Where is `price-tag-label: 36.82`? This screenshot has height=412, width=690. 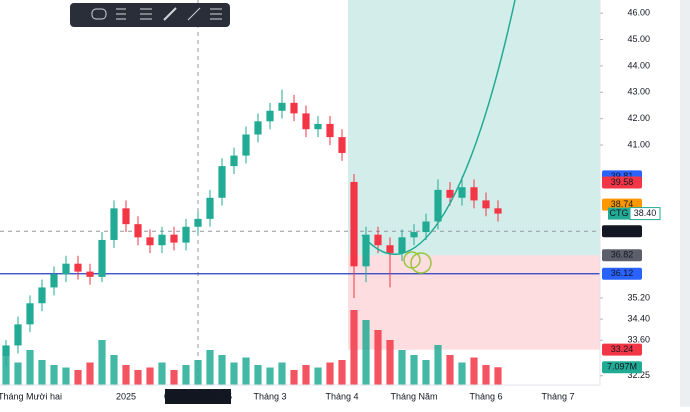
price-tag-label: 36.82 is located at coordinates (622, 255).